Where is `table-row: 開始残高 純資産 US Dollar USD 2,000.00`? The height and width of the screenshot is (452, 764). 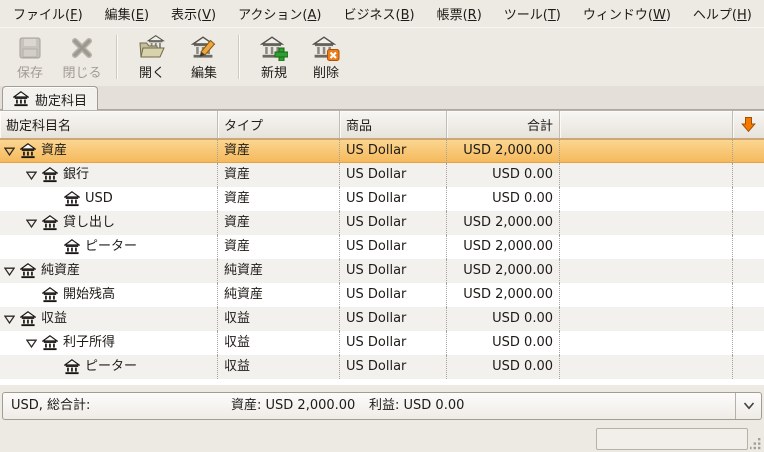 table-row: 開始残高 純資産 US Dollar USD 2,000.00 is located at coordinates (382, 295).